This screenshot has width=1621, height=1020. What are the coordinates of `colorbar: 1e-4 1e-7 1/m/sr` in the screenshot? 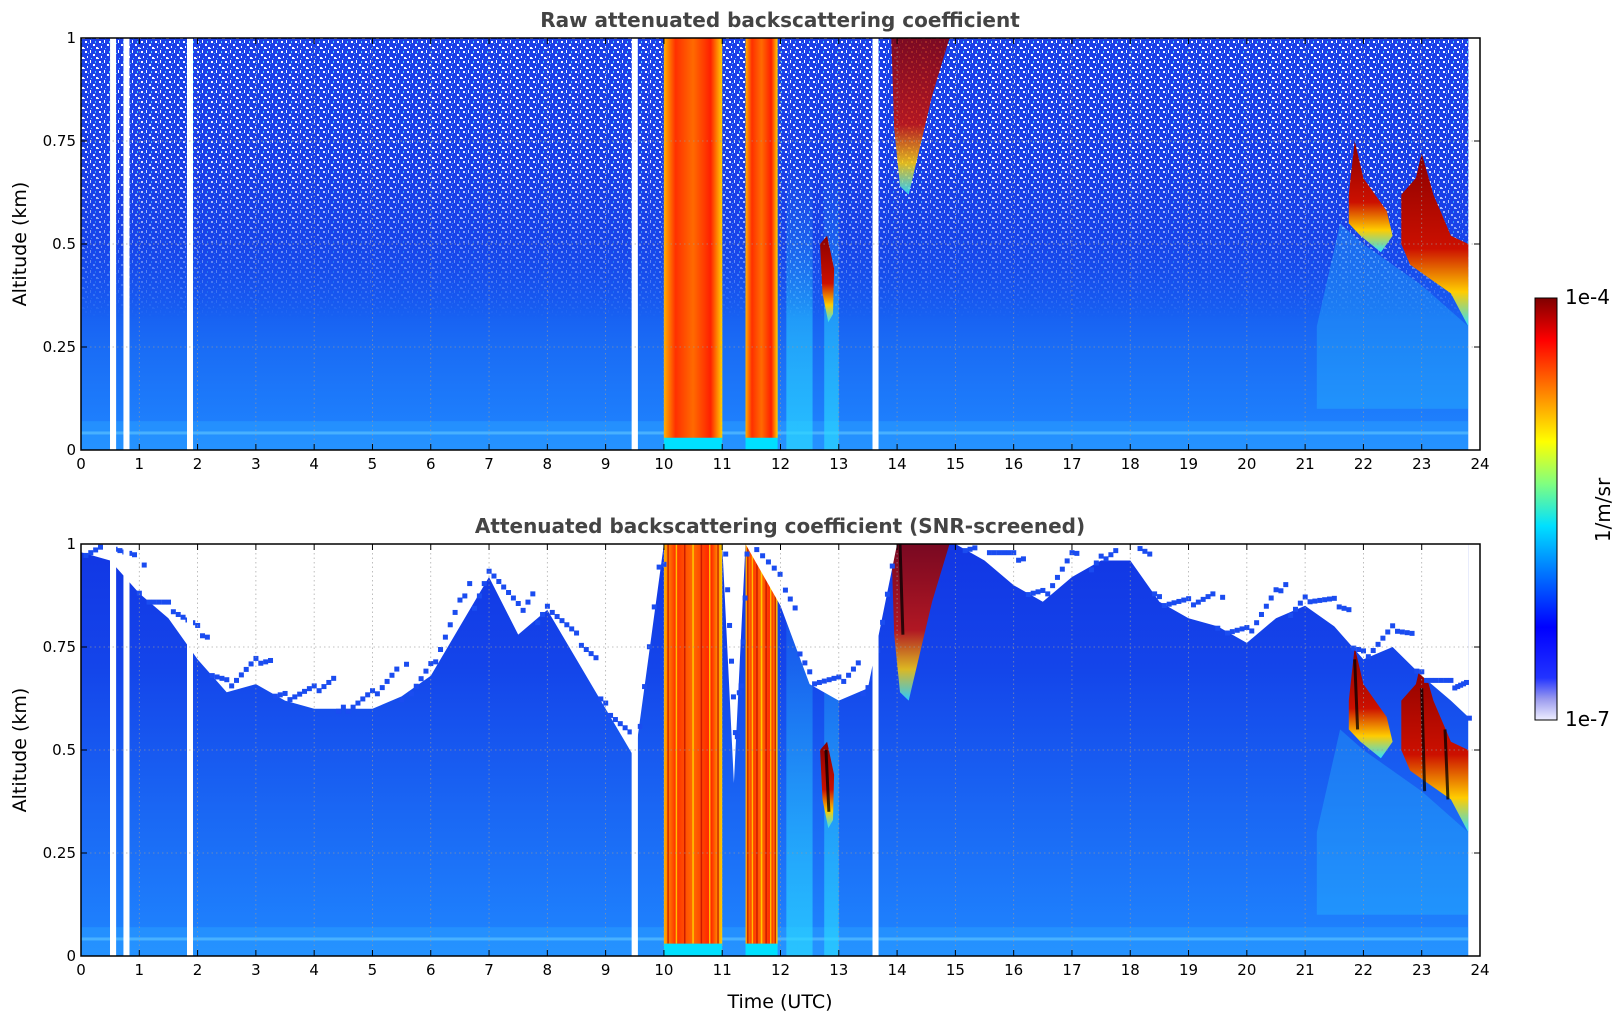 It's located at (1574, 508).